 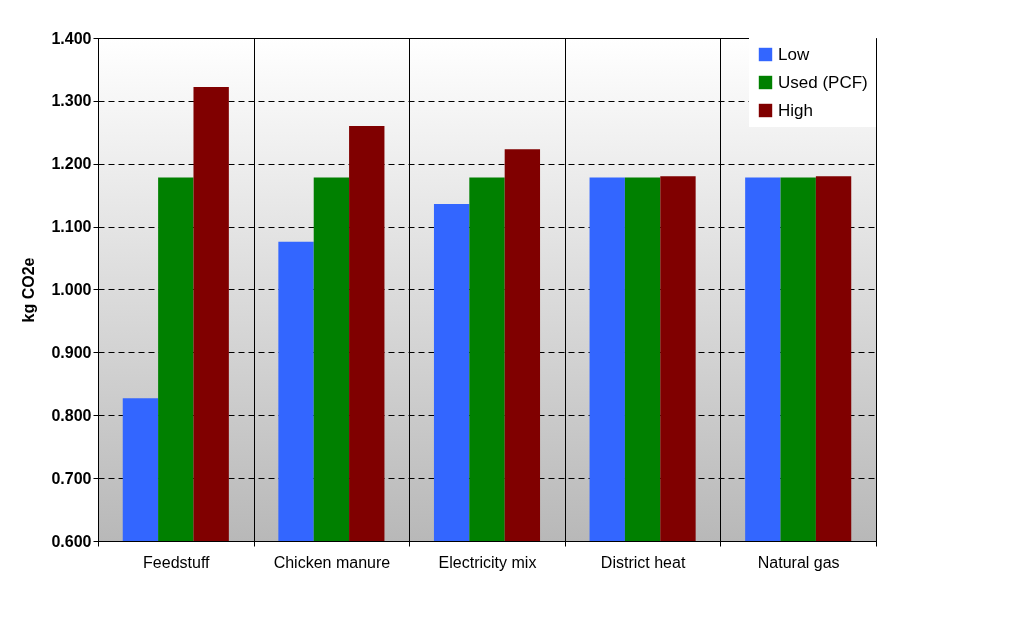 I want to click on y-tick-label: 1.400, so click(x=71, y=38).